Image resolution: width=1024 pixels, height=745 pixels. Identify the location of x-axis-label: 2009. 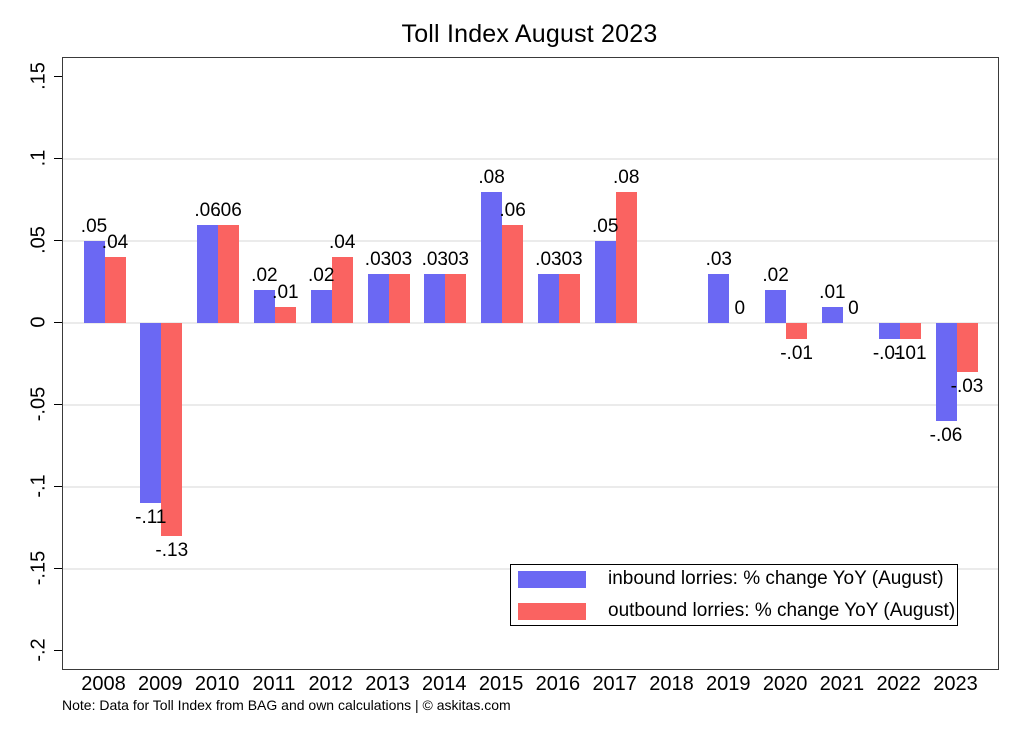
(160, 684).